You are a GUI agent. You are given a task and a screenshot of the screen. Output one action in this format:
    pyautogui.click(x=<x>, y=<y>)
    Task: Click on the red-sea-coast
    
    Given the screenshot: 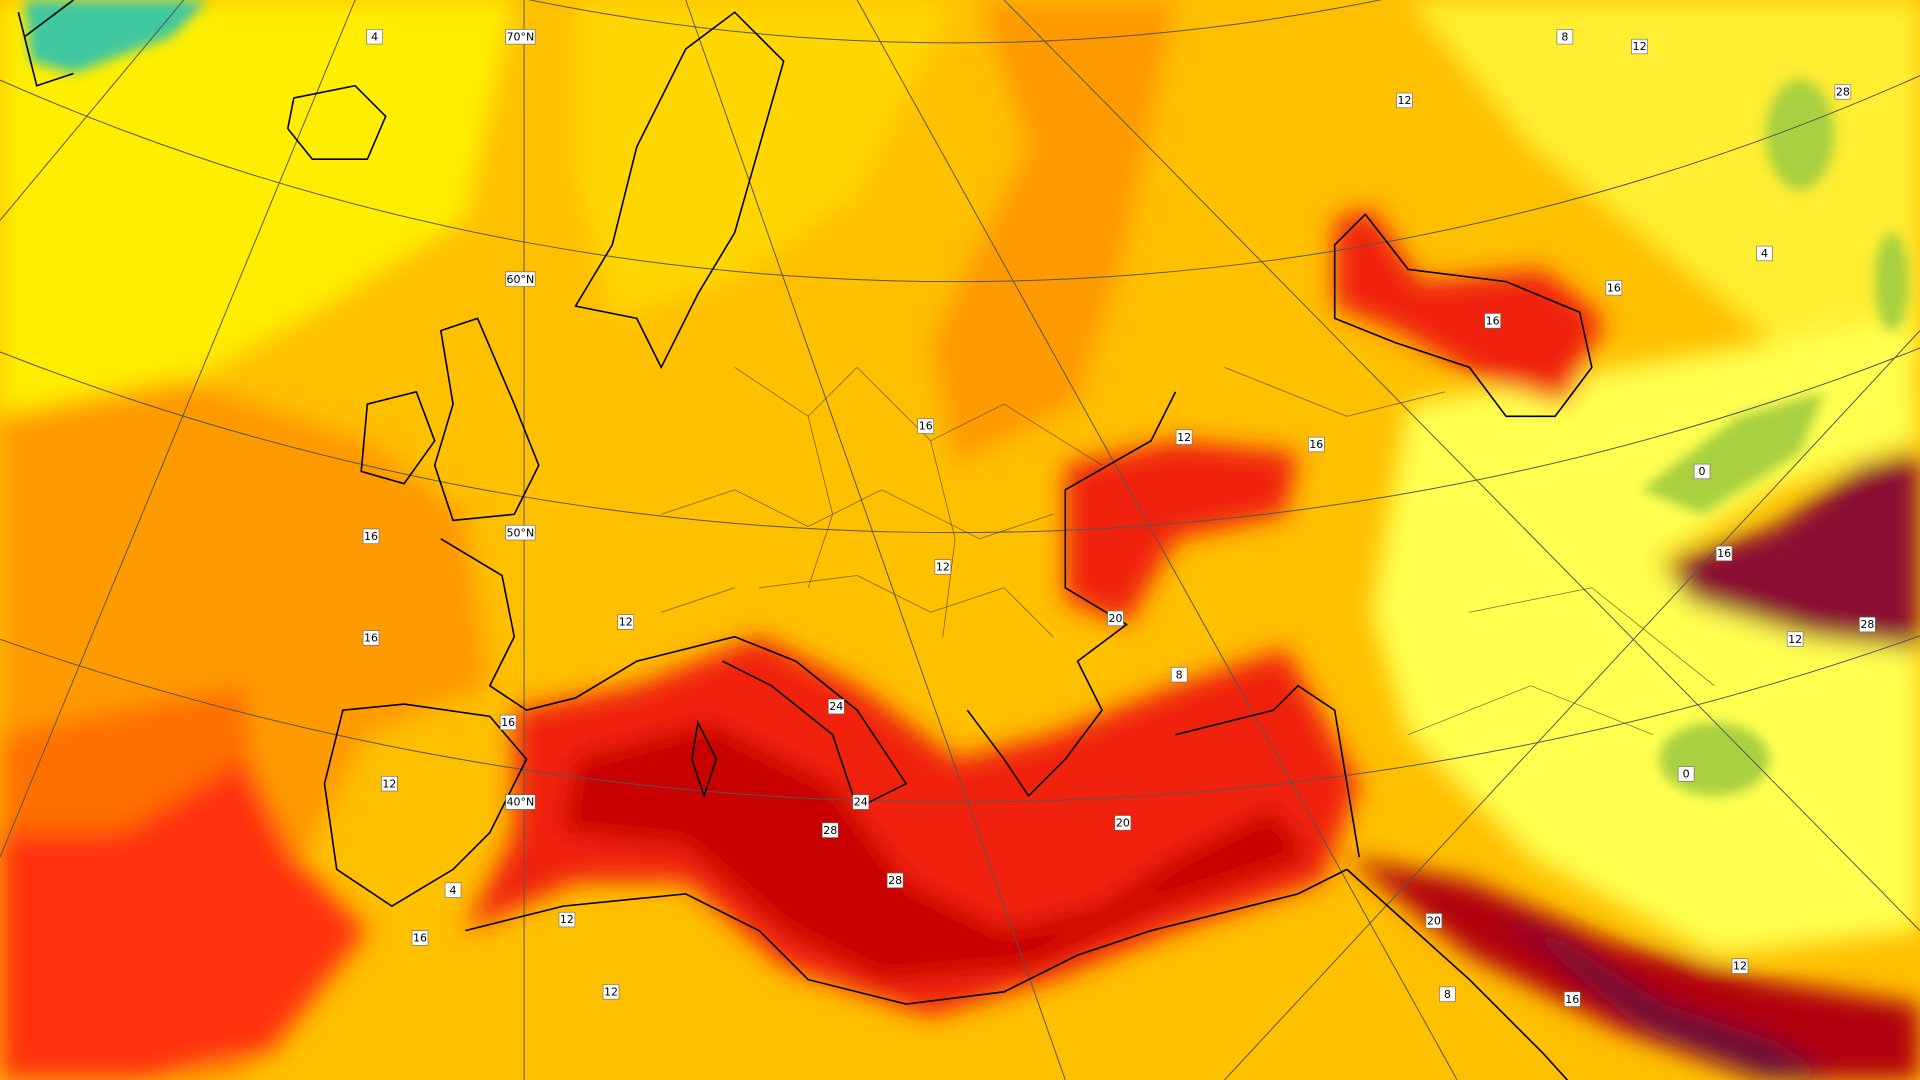 What is the action you would take?
    pyautogui.click(x=1457, y=974)
    